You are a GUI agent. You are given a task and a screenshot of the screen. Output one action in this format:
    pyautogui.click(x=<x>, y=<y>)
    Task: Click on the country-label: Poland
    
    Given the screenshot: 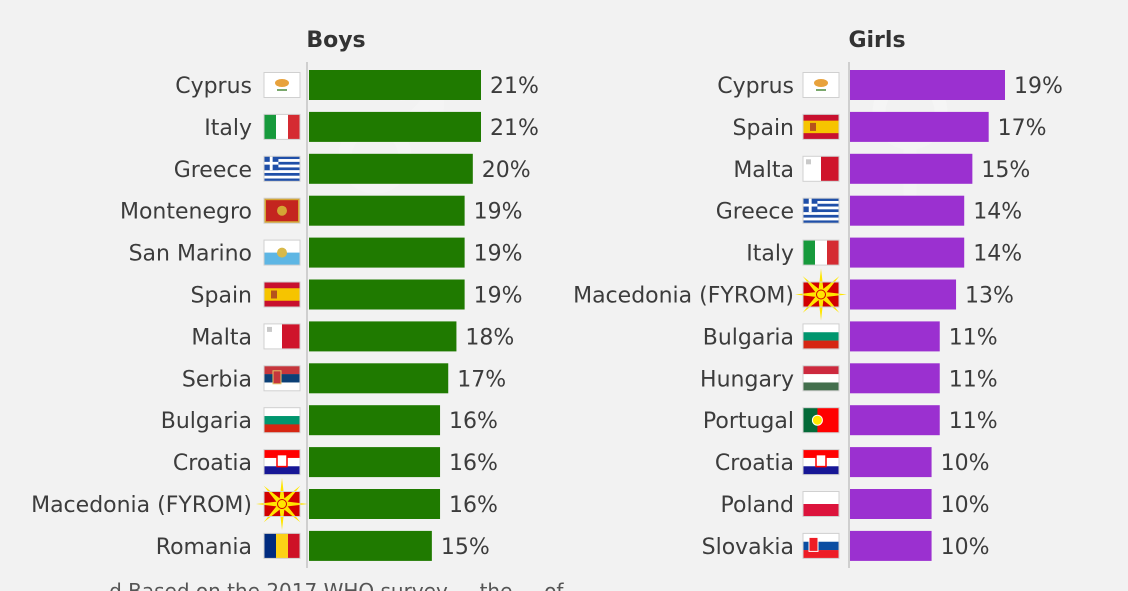 What is the action you would take?
    pyautogui.click(x=757, y=505)
    